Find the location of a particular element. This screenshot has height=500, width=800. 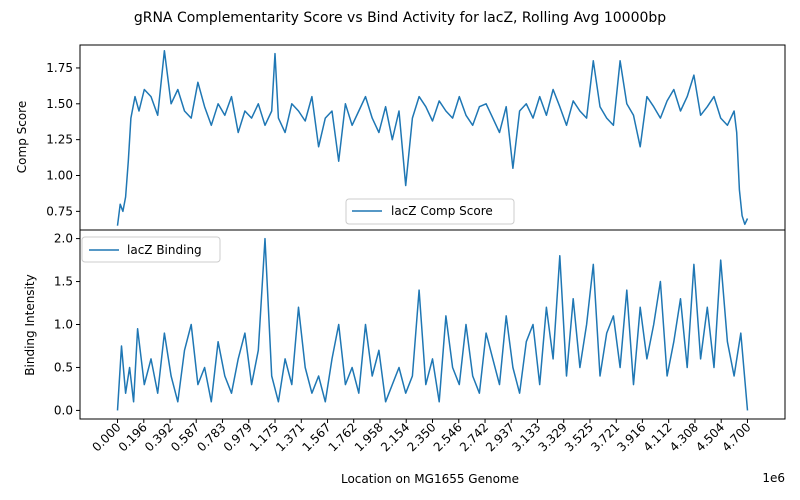

top-legend-box is located at coordinates (430, 211).